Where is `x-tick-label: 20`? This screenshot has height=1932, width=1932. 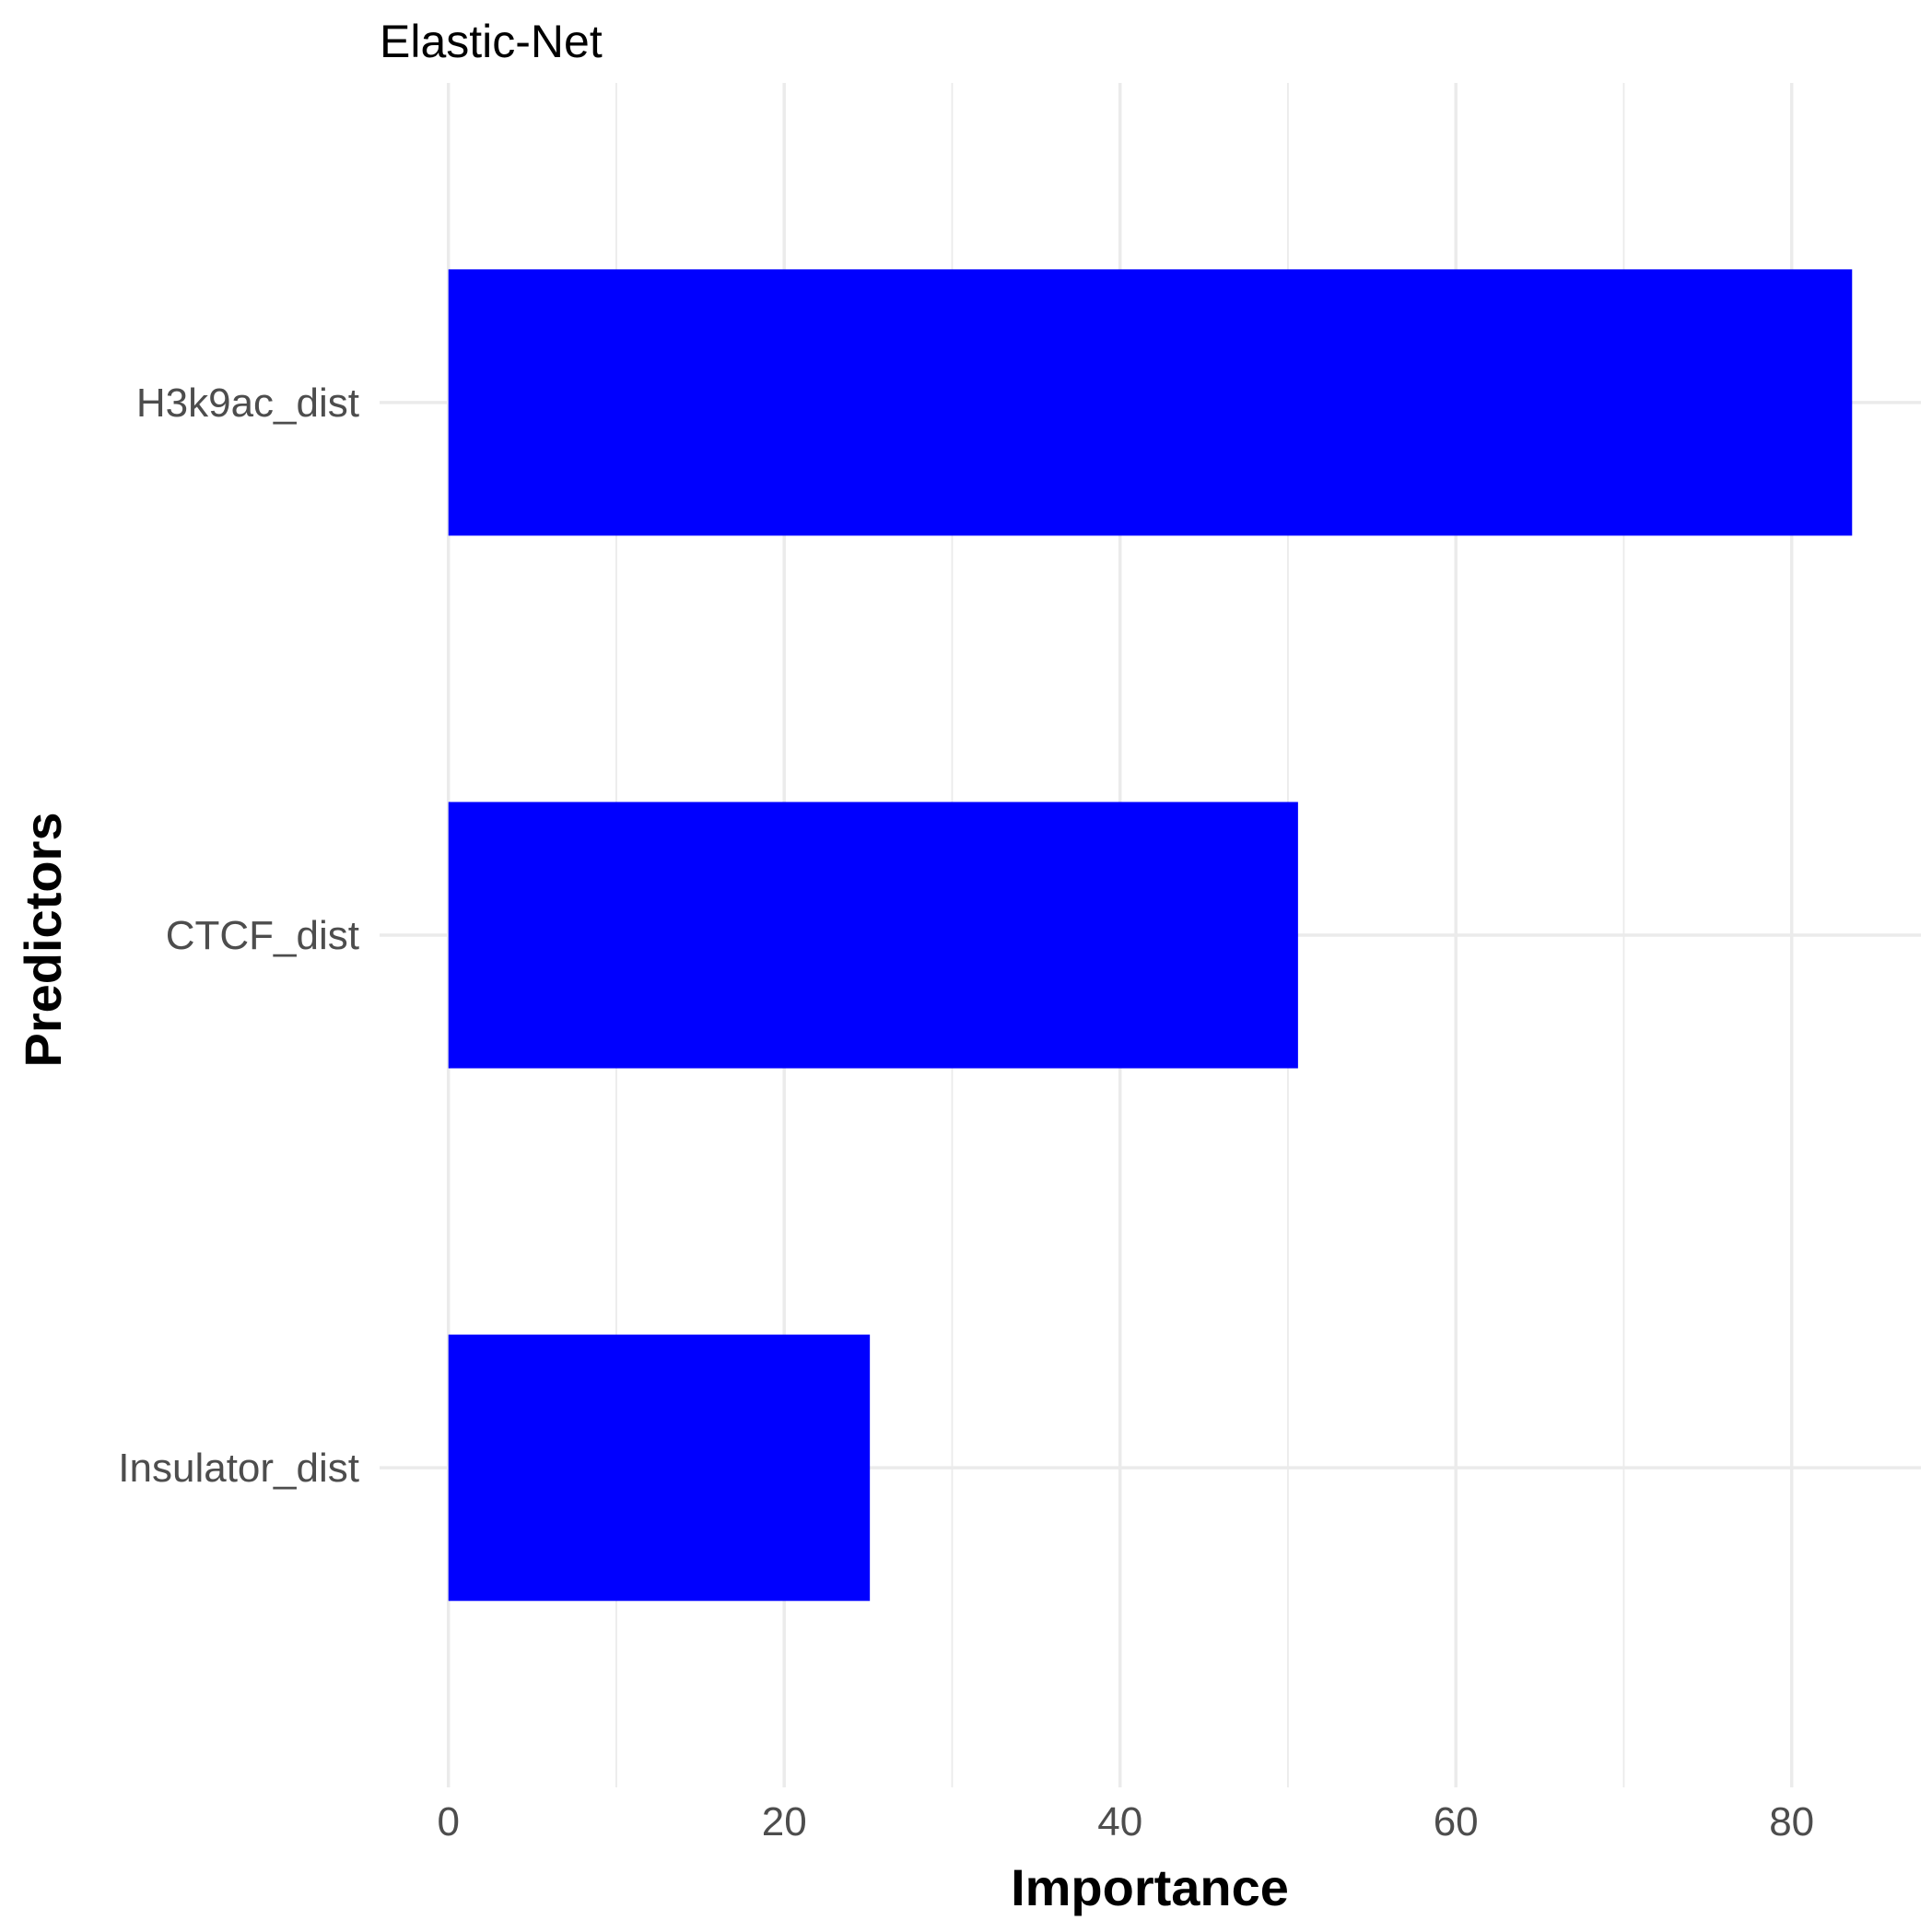 x-tick-label: 20 is located at coordinates (784, 1821).